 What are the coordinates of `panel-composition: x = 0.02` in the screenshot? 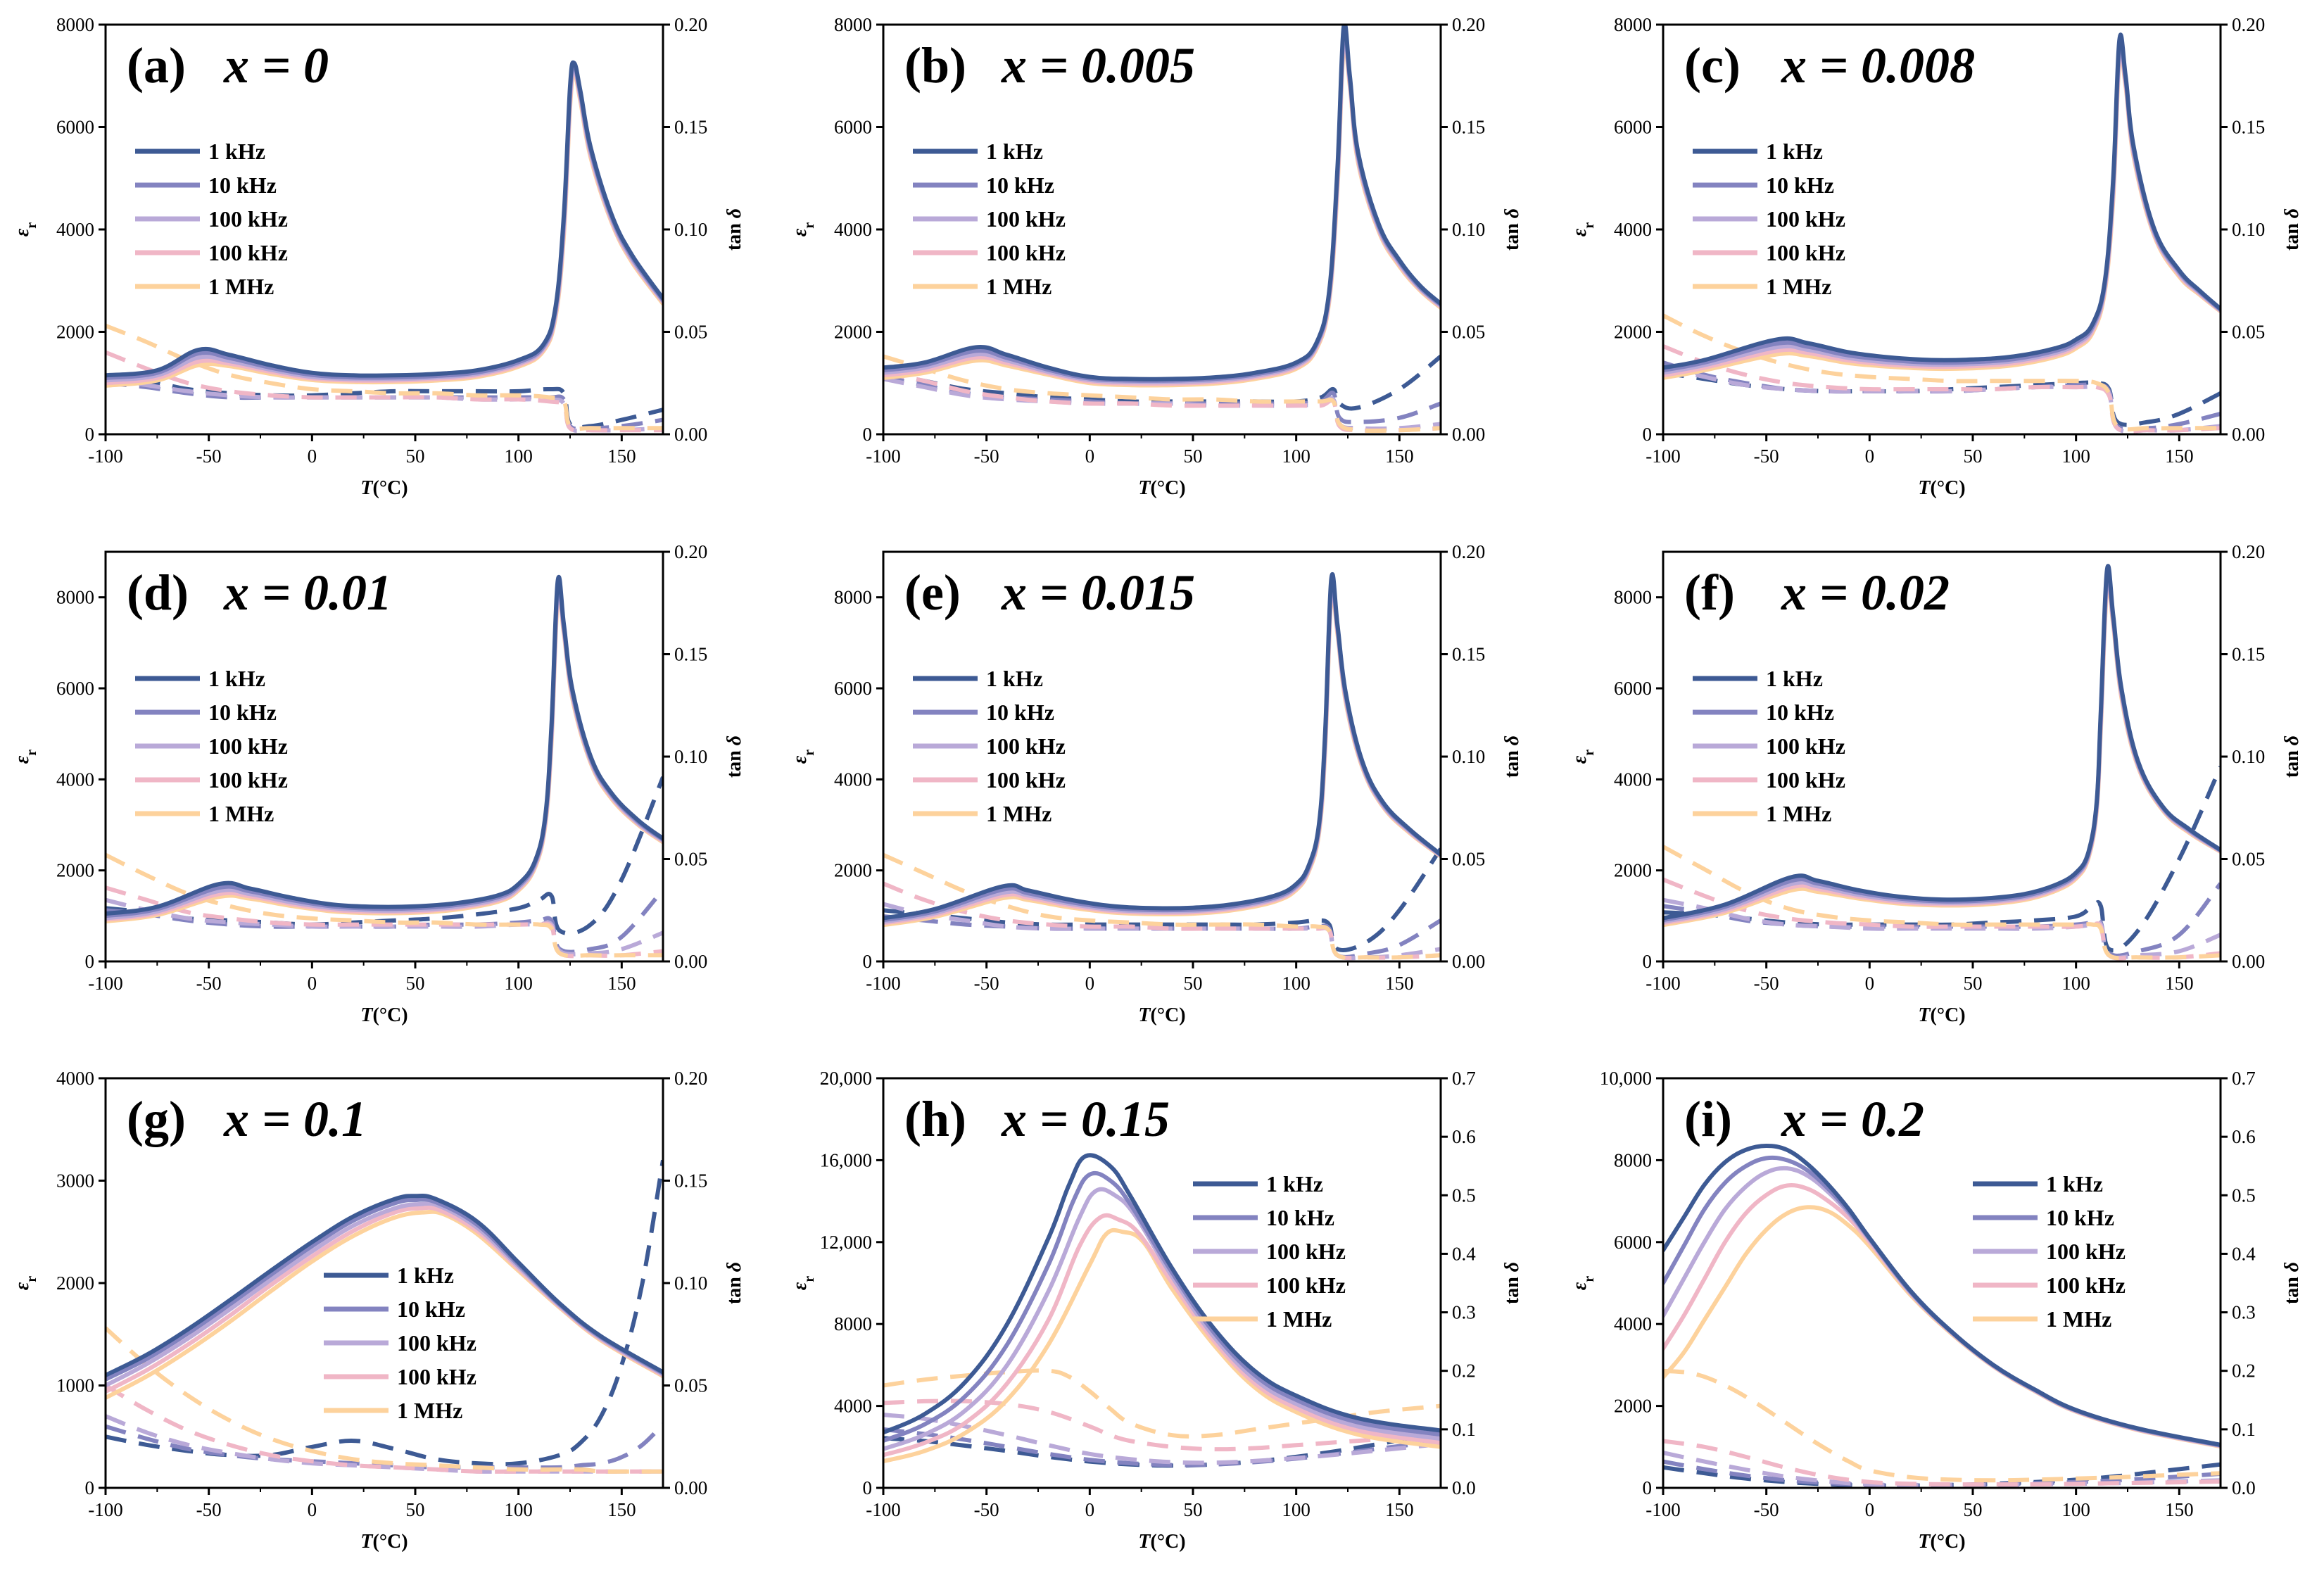 It's located at (1866, 592).